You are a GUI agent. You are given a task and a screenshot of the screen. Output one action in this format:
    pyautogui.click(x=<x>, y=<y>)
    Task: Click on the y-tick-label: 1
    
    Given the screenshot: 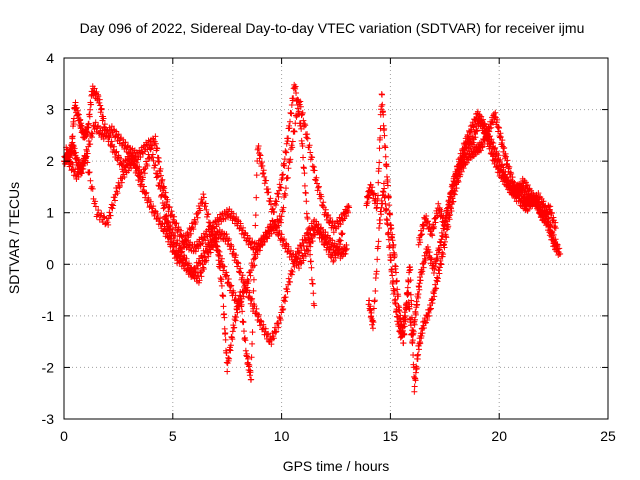 What is the action you would take?
    pyautogui.click(x=50, y=213)
    